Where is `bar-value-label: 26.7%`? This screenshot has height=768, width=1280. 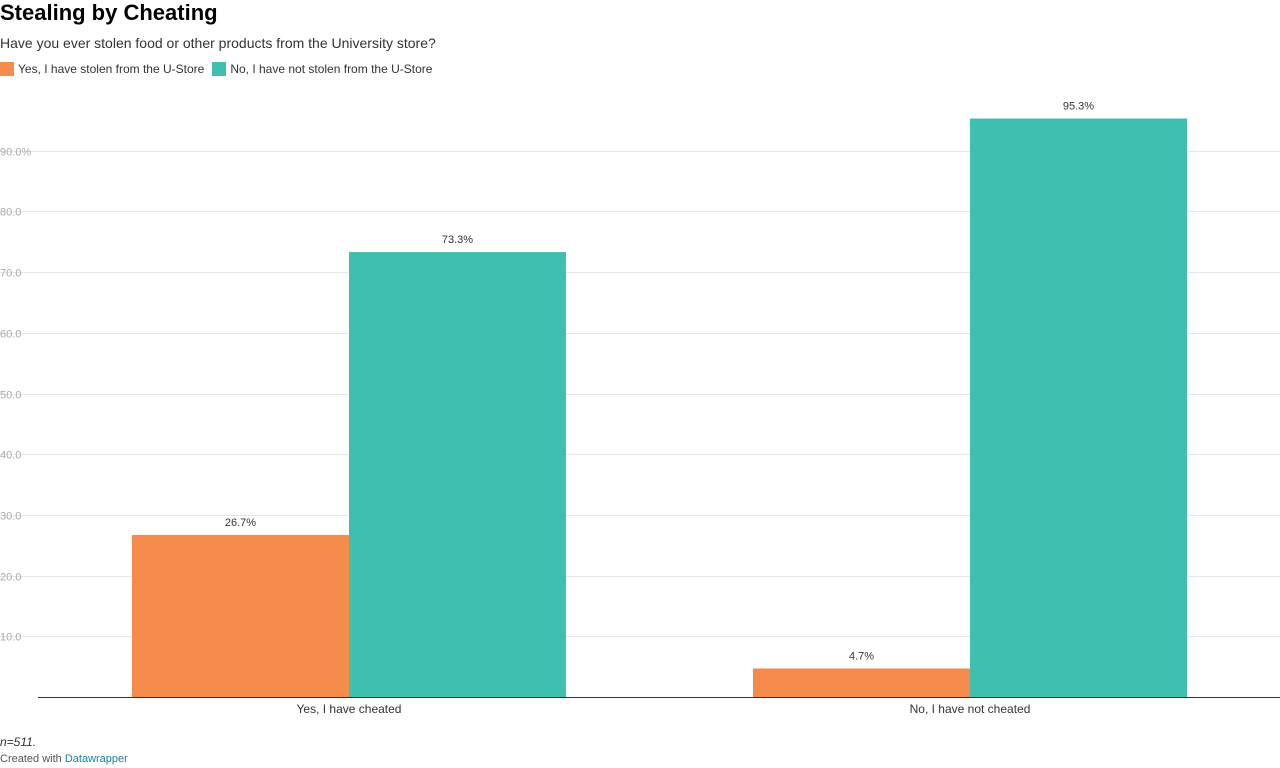
bar-value-label: 26.7% is located at coordinates (240, 523).